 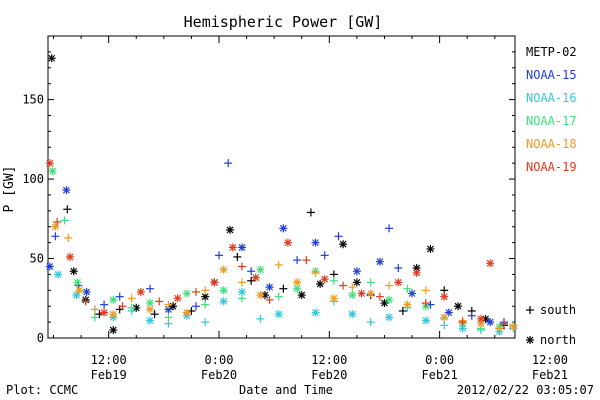 I want to click on y-tick-label-1: 50, so click(x=37, y=259).